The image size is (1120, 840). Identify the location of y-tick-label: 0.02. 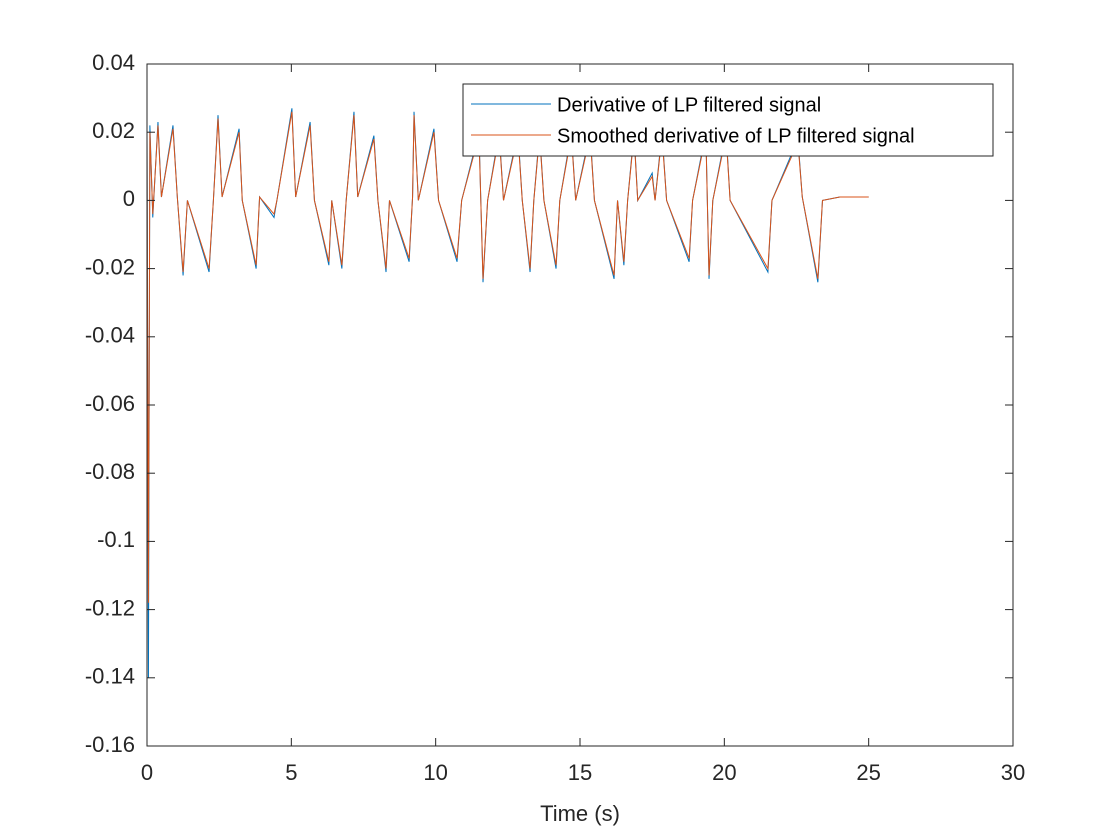
(113, 130).